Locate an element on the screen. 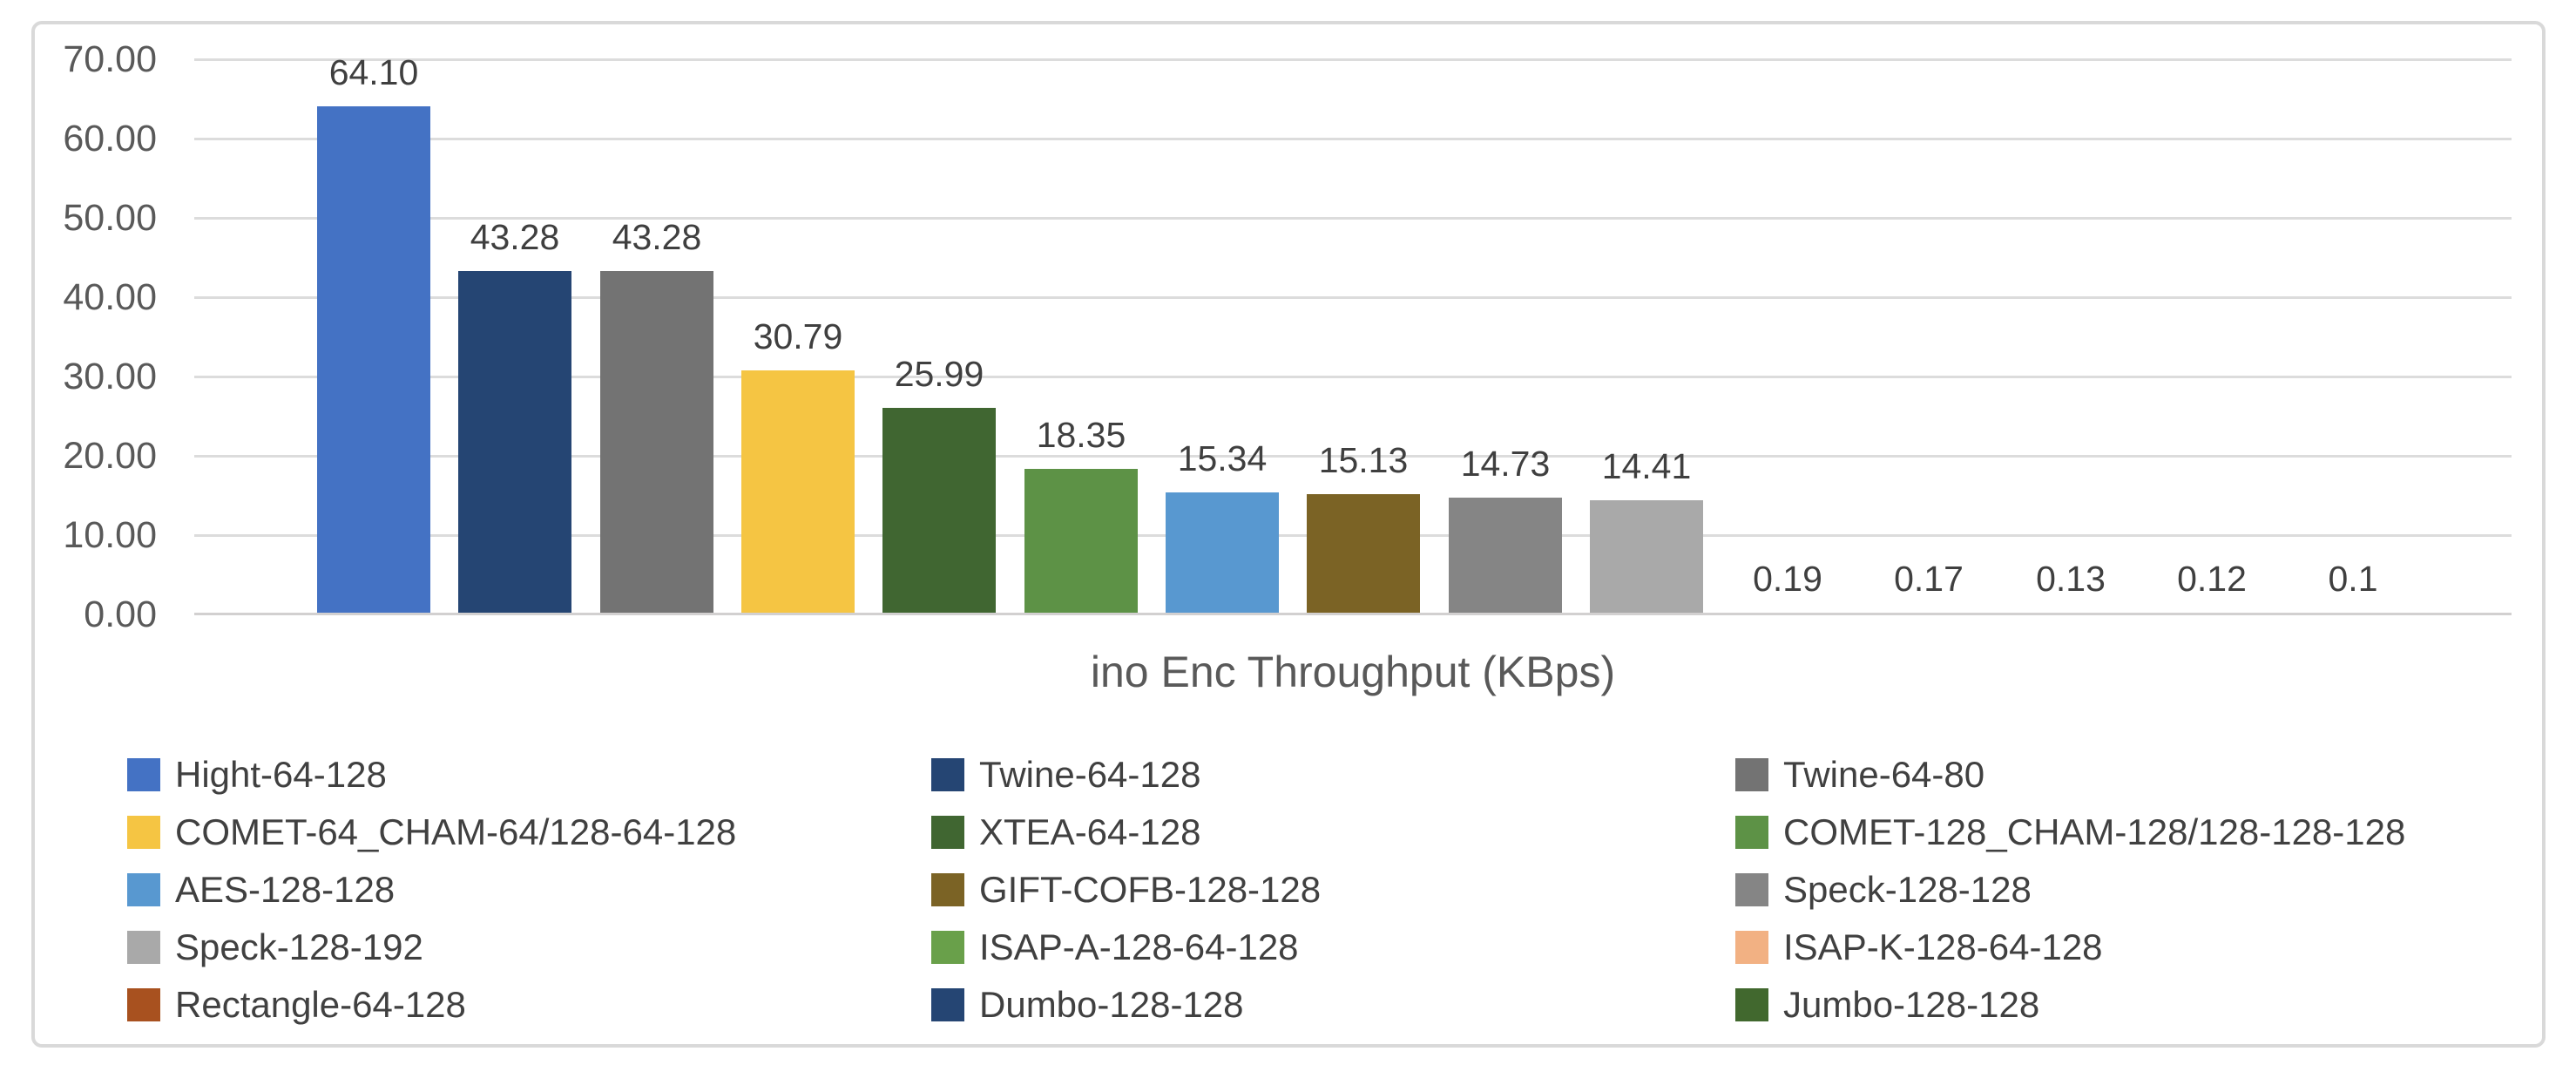  bar-value-label: 14.73 is located at coordinates (1505, 464).